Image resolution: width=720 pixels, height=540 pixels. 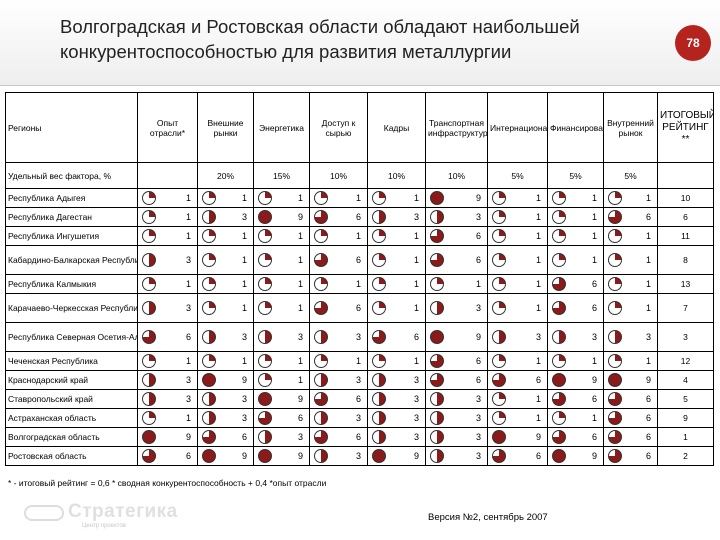 What do you see at coordinates (685, 284) in the screenshot?
I see `final-rating: 13` at bounding box center [685, 284].